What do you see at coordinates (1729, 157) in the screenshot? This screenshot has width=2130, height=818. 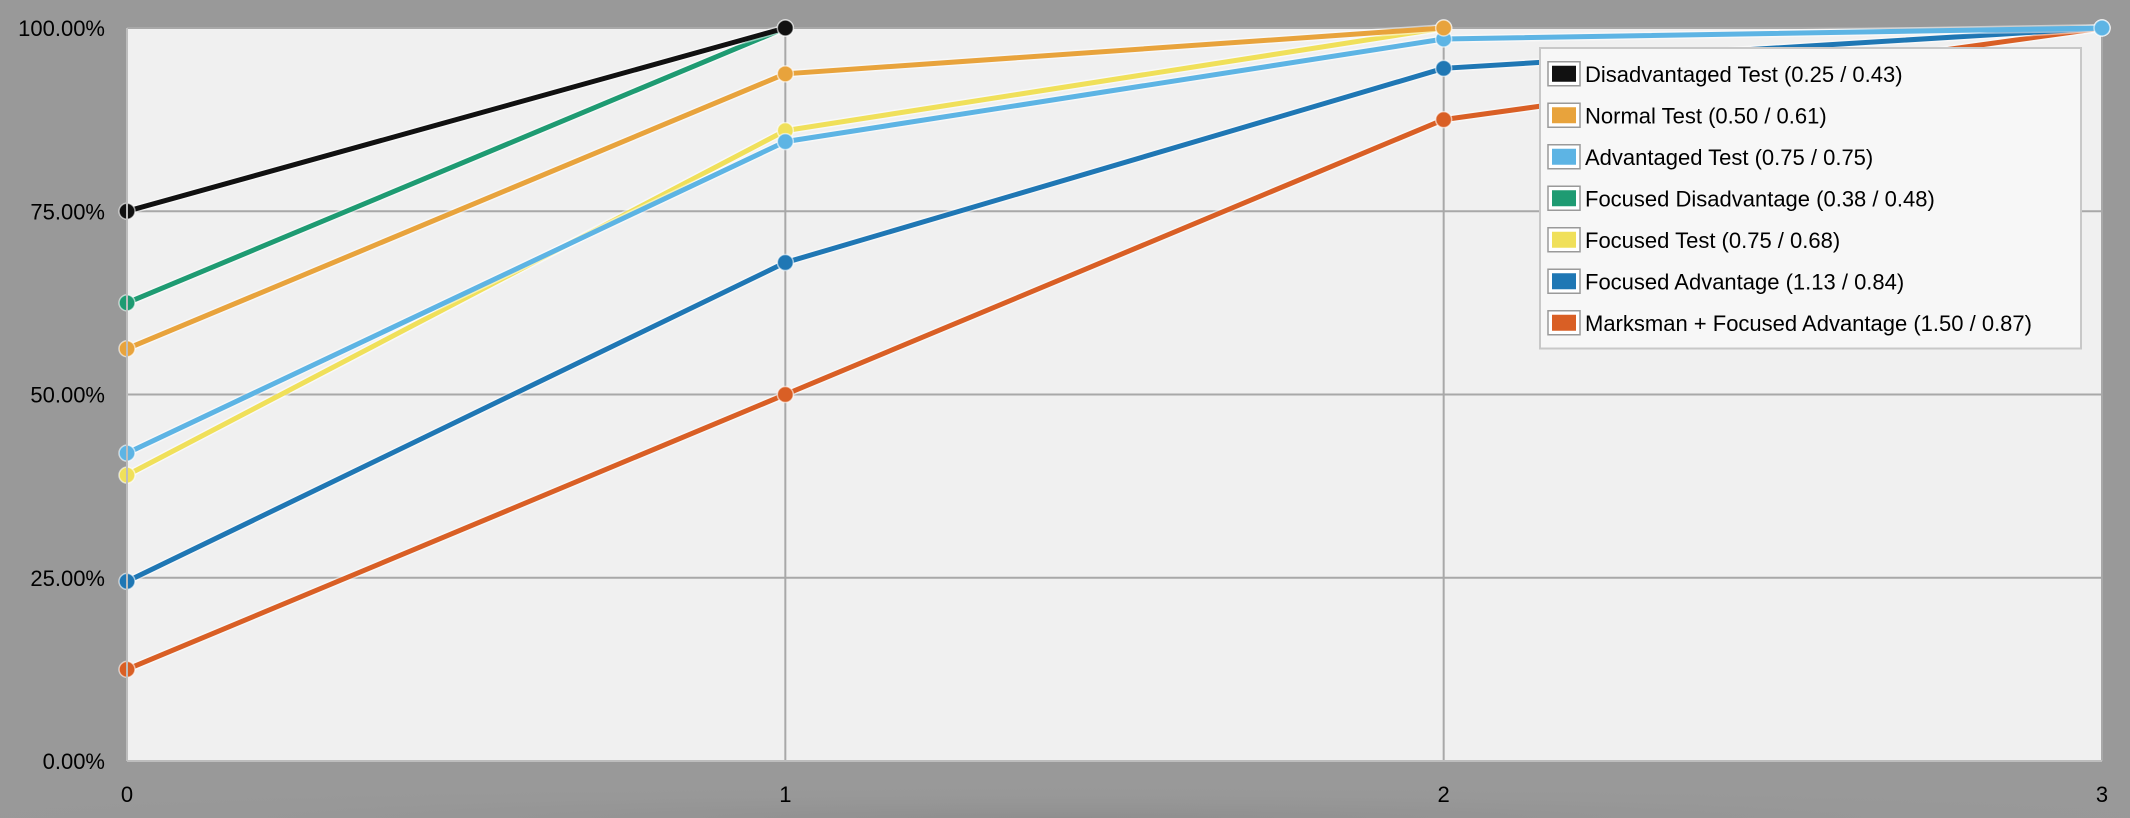 I see `legend-label: Advantaged Test (0.75 / 0.75)` at bounding box center [1729, 157].